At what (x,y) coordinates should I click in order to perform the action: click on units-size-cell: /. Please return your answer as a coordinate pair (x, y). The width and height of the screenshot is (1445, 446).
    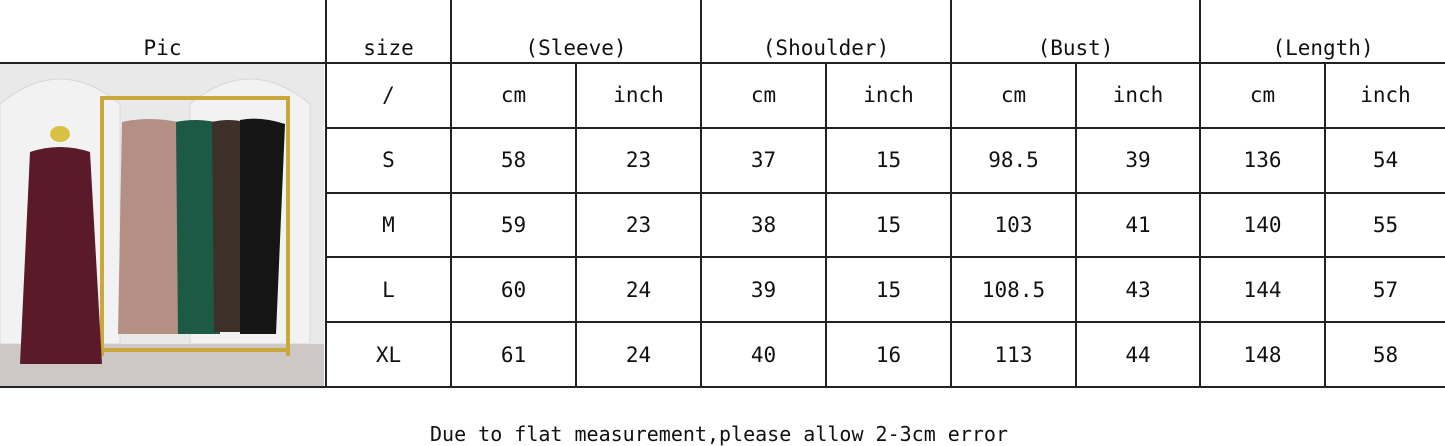
    Looking at the image, I should click on (388, 95).